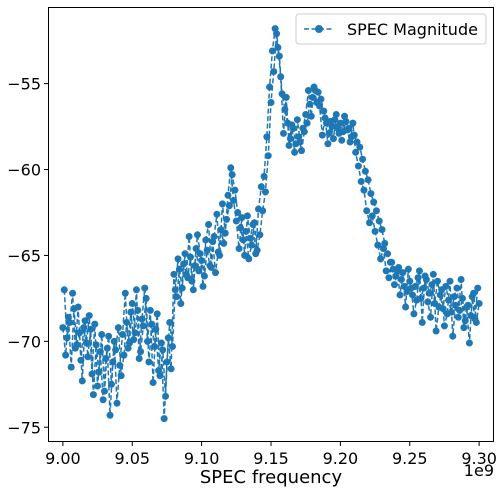 Image resolution: width=501 pixels, height=493 pixels. Describe the element at coordinates (271, 454) in the screenshot. I see `x-axis: 9.00 9.05 9.10 9.15 9.20 9.25 9.30` at that location.